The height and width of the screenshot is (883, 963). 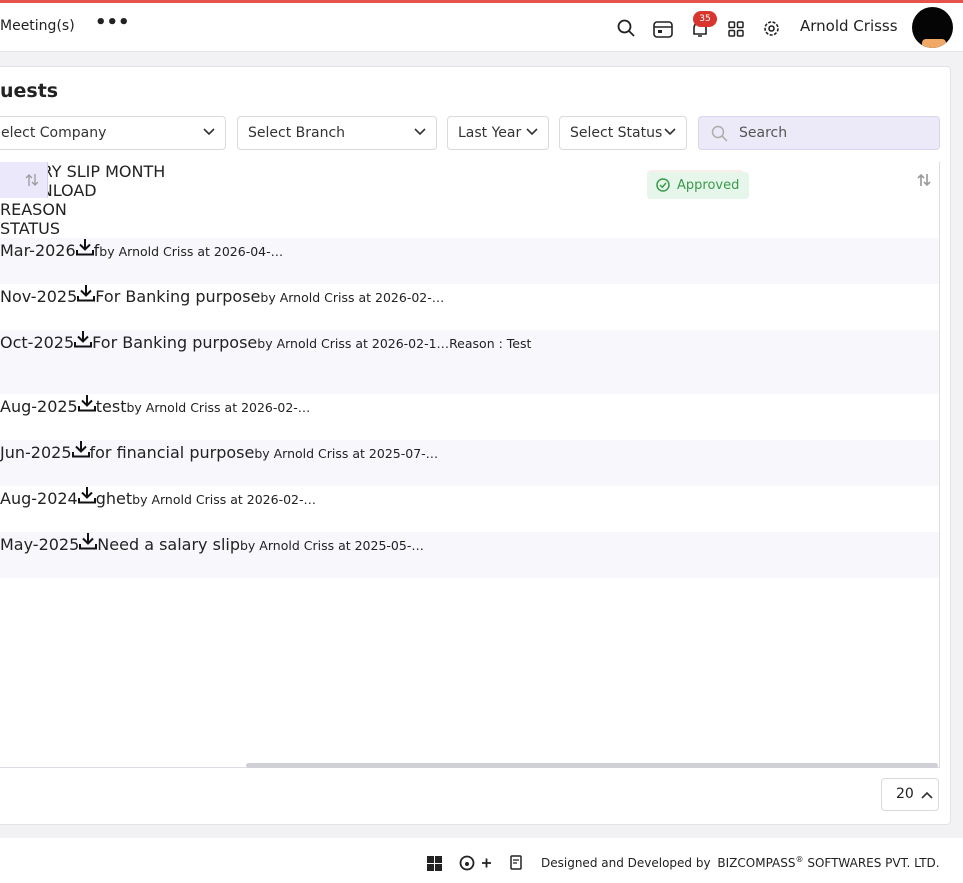 What do you see at coordinates (168, 544) in the screenshot?
I see `reason-cell: Need a salary slip` at bounding box center [168, 544].